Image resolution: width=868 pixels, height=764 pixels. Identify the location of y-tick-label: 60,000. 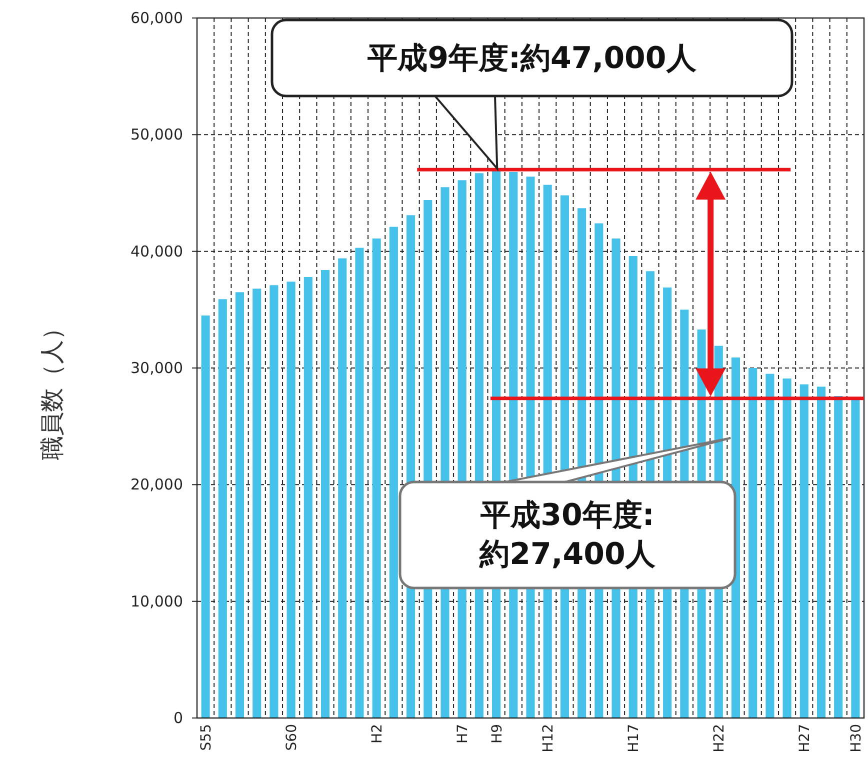
(156, 18).